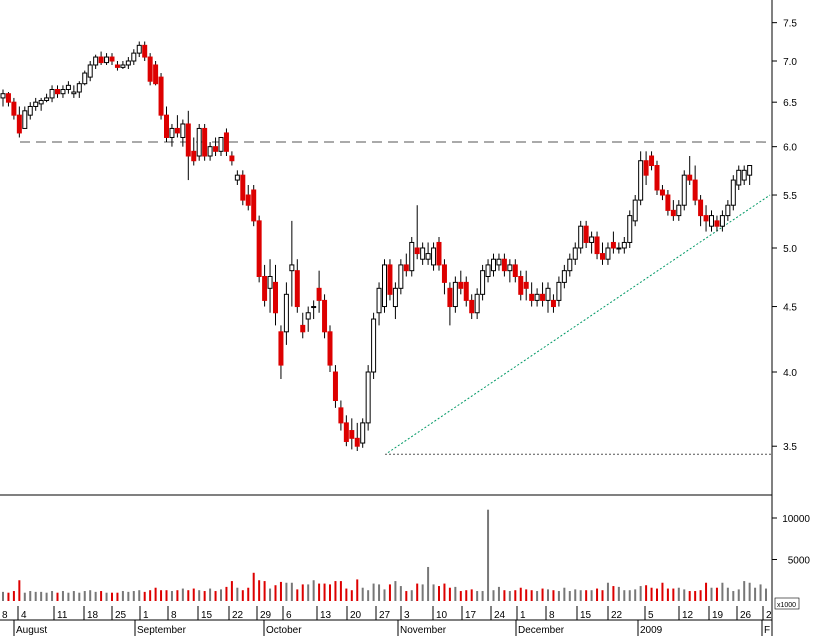 This screenshot has height=636, width=817. What do you see at coordinates (289, 615) in the screenshot?
I see `day-label: 6` at bounding box center [289, 615].